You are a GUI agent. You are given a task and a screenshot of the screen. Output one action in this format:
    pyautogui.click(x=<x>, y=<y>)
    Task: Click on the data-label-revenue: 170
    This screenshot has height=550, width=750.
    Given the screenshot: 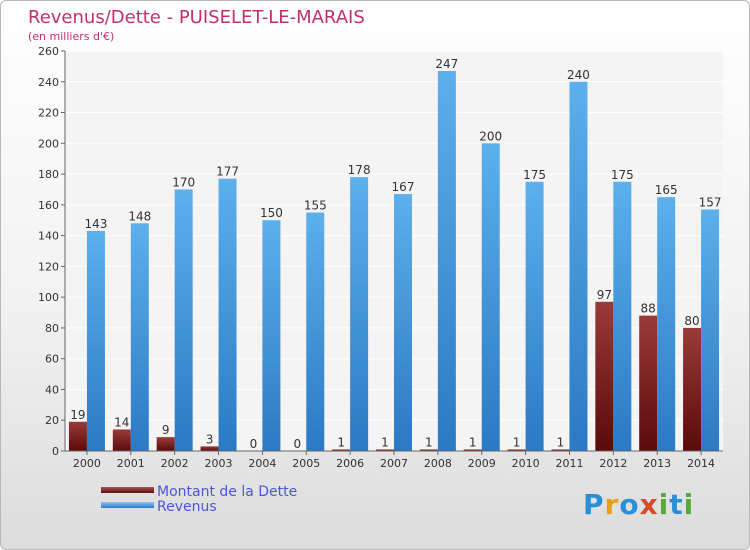 What is the action you would take?
    pyautogui.click(x=183, y=182)
    